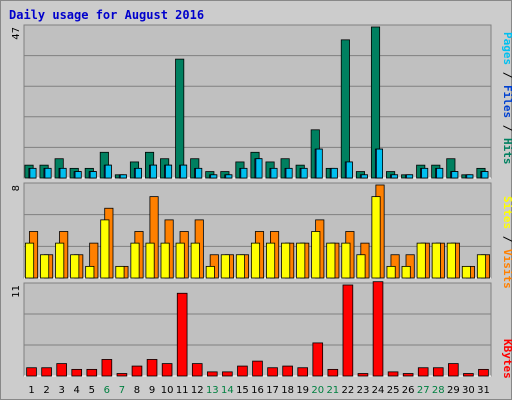 This screenshot has width=512, height=401. I want to click on x-tick-label-day-22: 22, so click(348, 390).